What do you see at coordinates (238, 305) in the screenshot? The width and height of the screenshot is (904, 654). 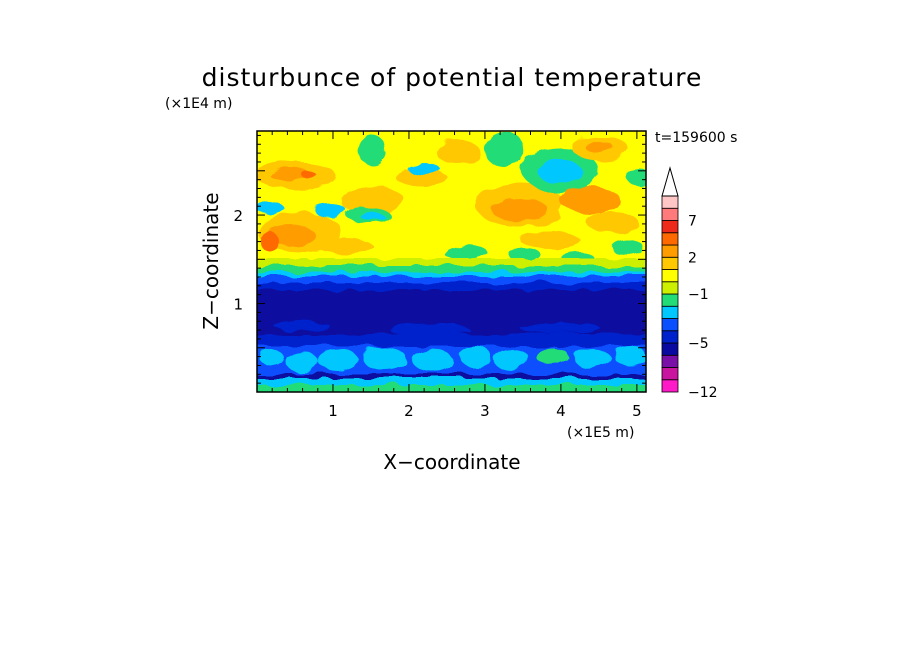 I see `y-tick-label: 1` at bounding box center [238, 305].